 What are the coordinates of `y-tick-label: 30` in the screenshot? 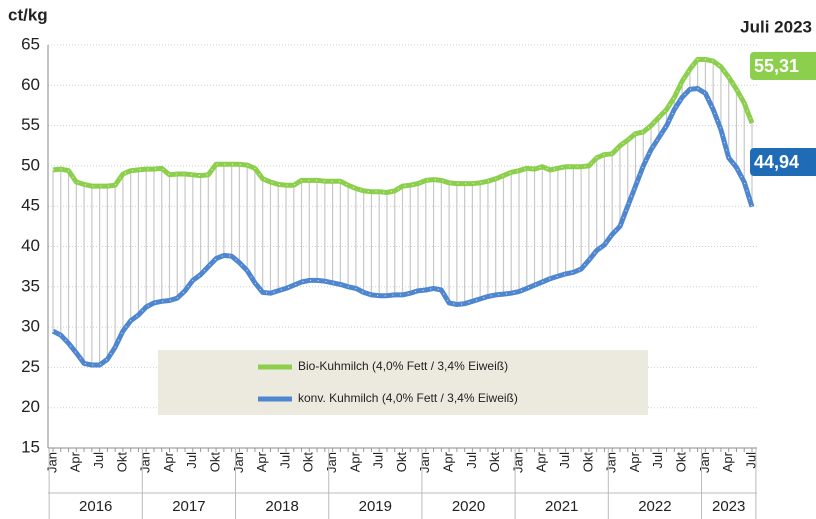 It's located at (30, 326).